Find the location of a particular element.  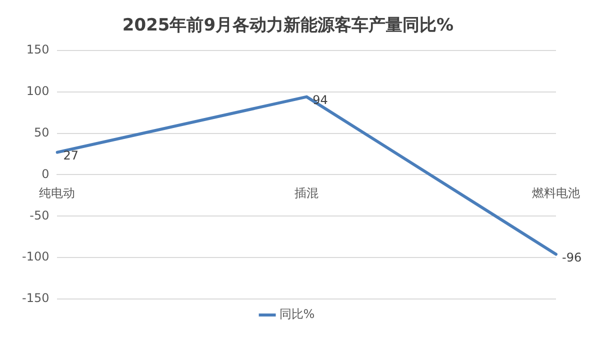

y-tick-label: 100 is located at coordinates (38, 91).